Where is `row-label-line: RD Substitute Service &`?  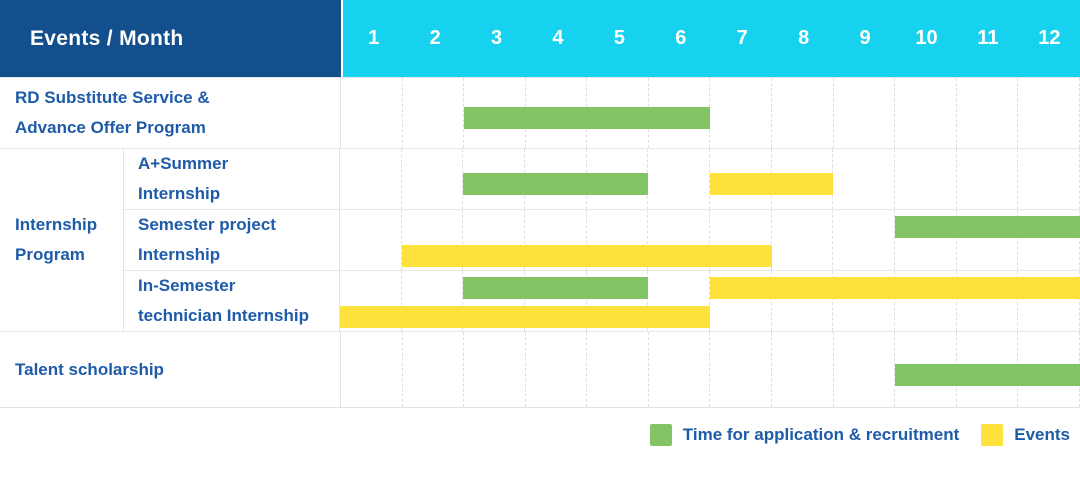
row-label-line: RD Substitute Service & is located at coordinates (112, 97).